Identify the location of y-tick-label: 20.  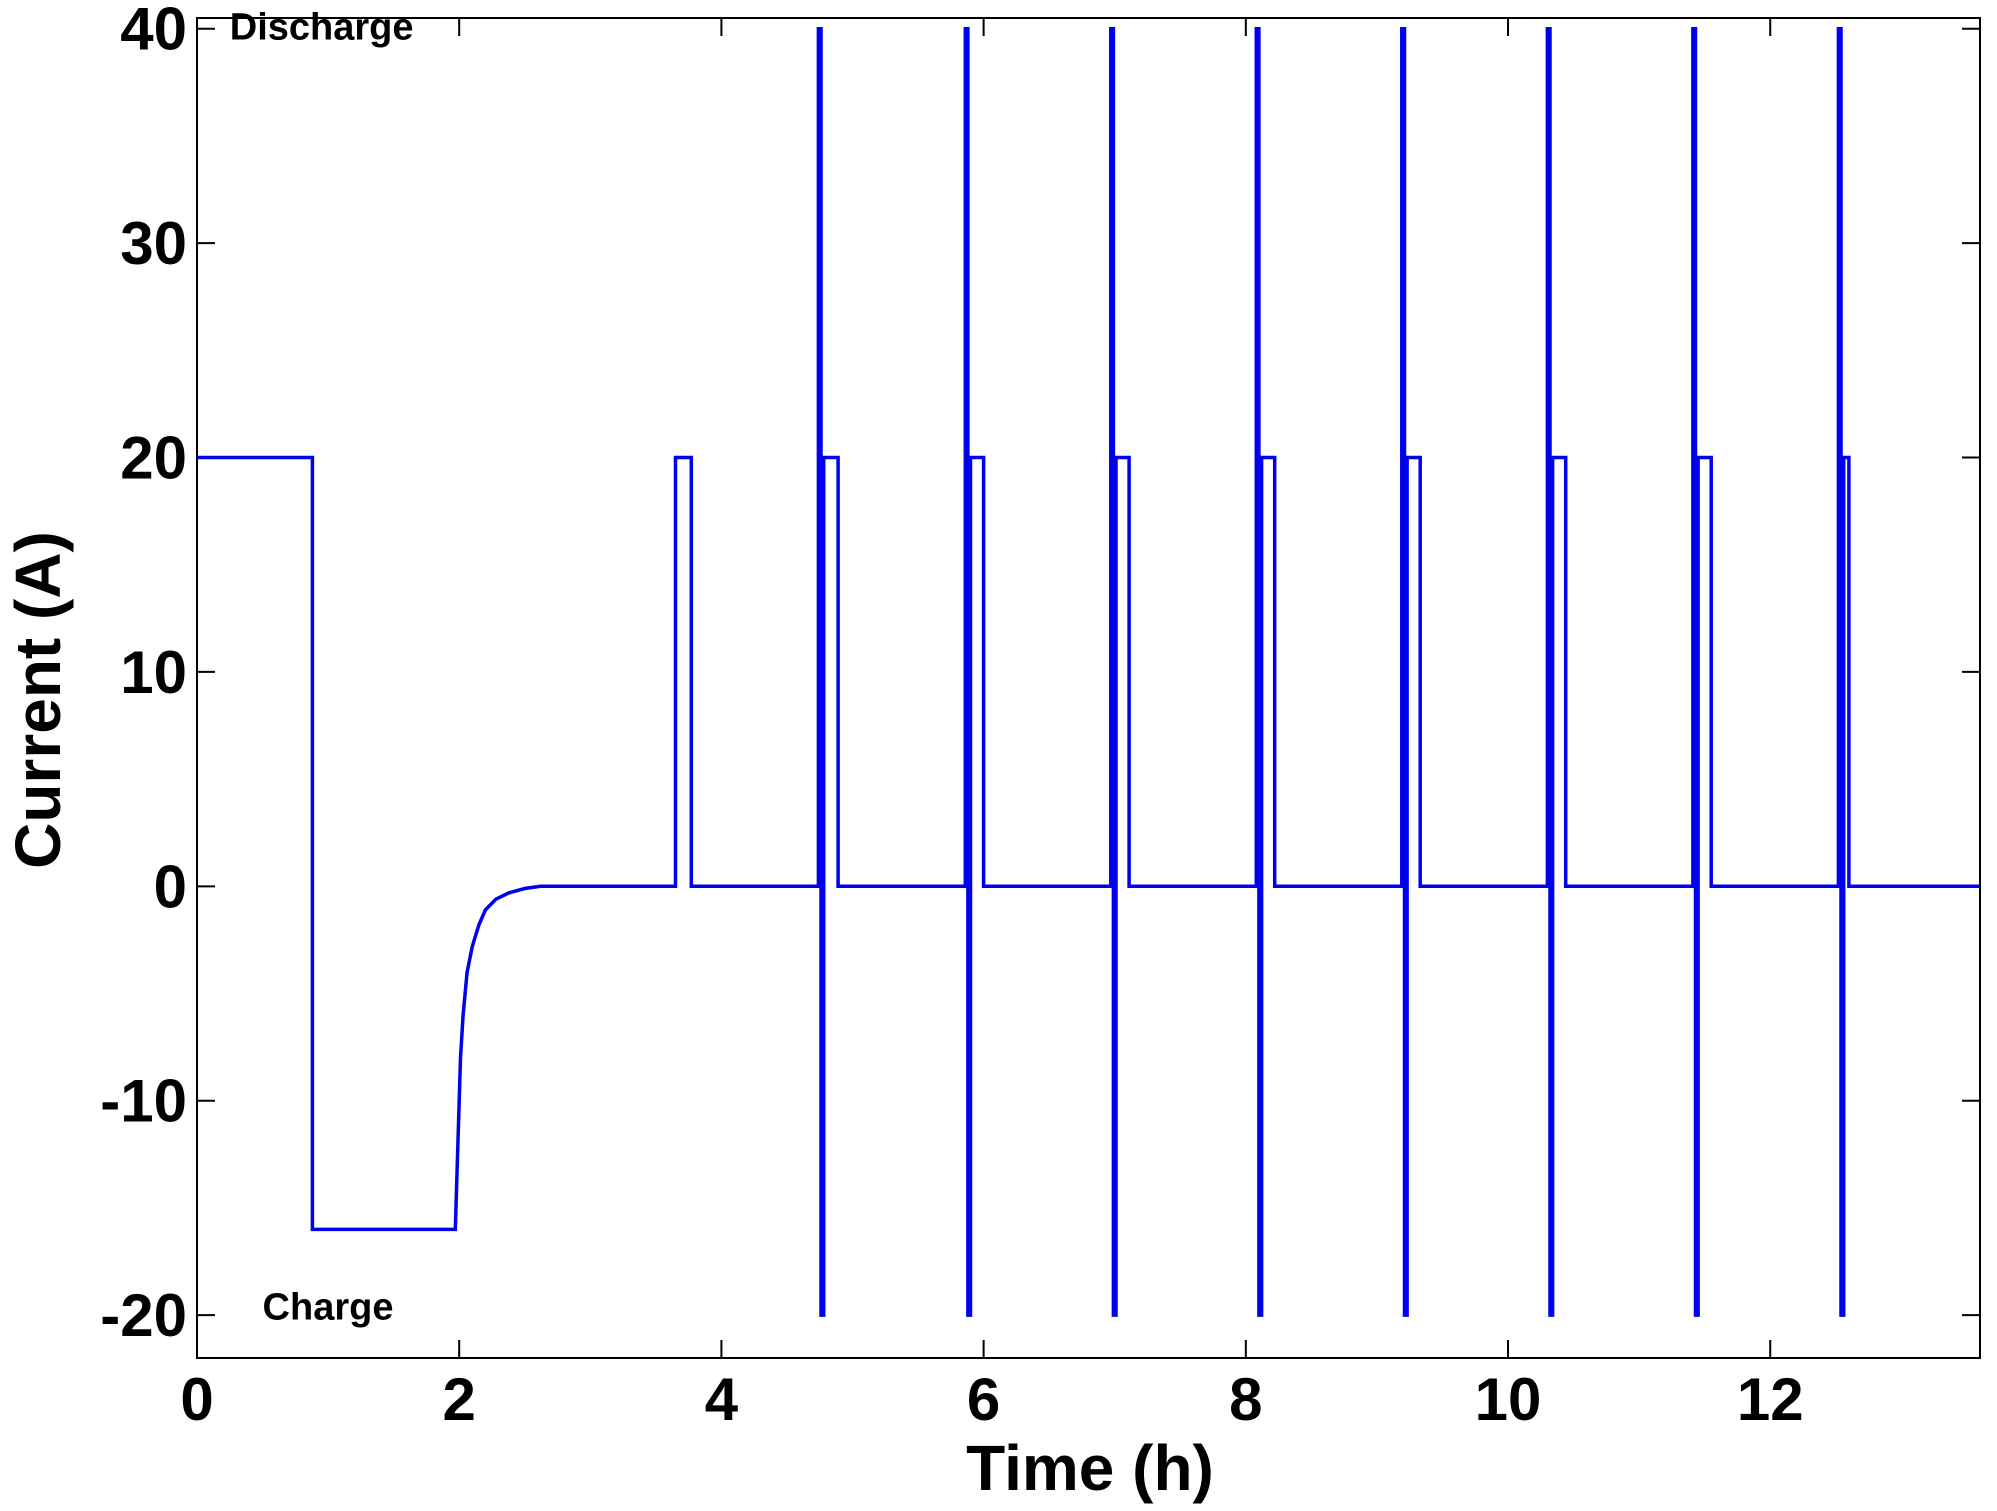
(153, 458).